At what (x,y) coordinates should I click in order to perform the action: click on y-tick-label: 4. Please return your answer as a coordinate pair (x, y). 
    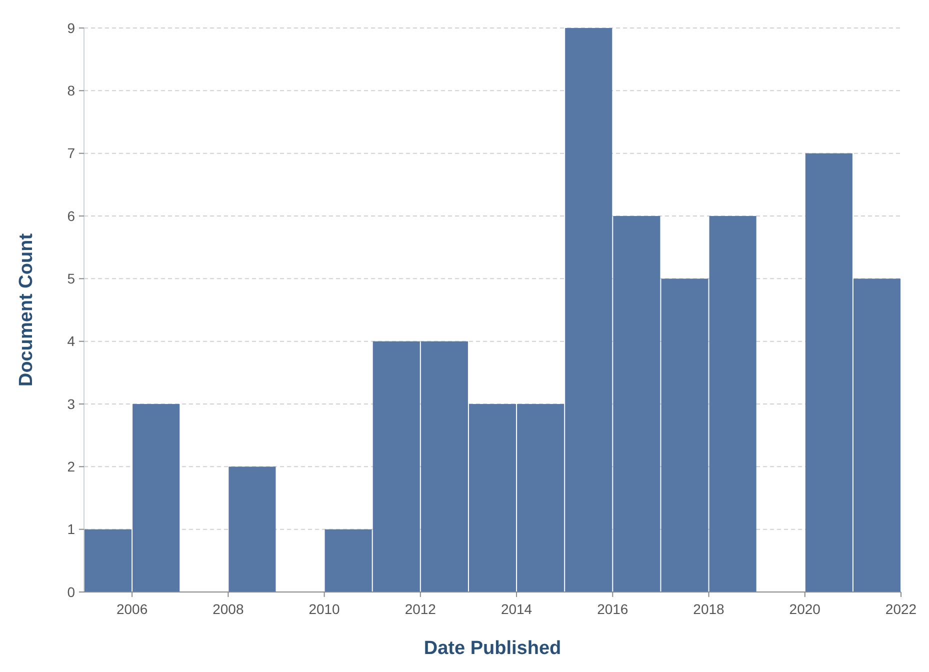
    Looking at the image, I should click on (71, 341).